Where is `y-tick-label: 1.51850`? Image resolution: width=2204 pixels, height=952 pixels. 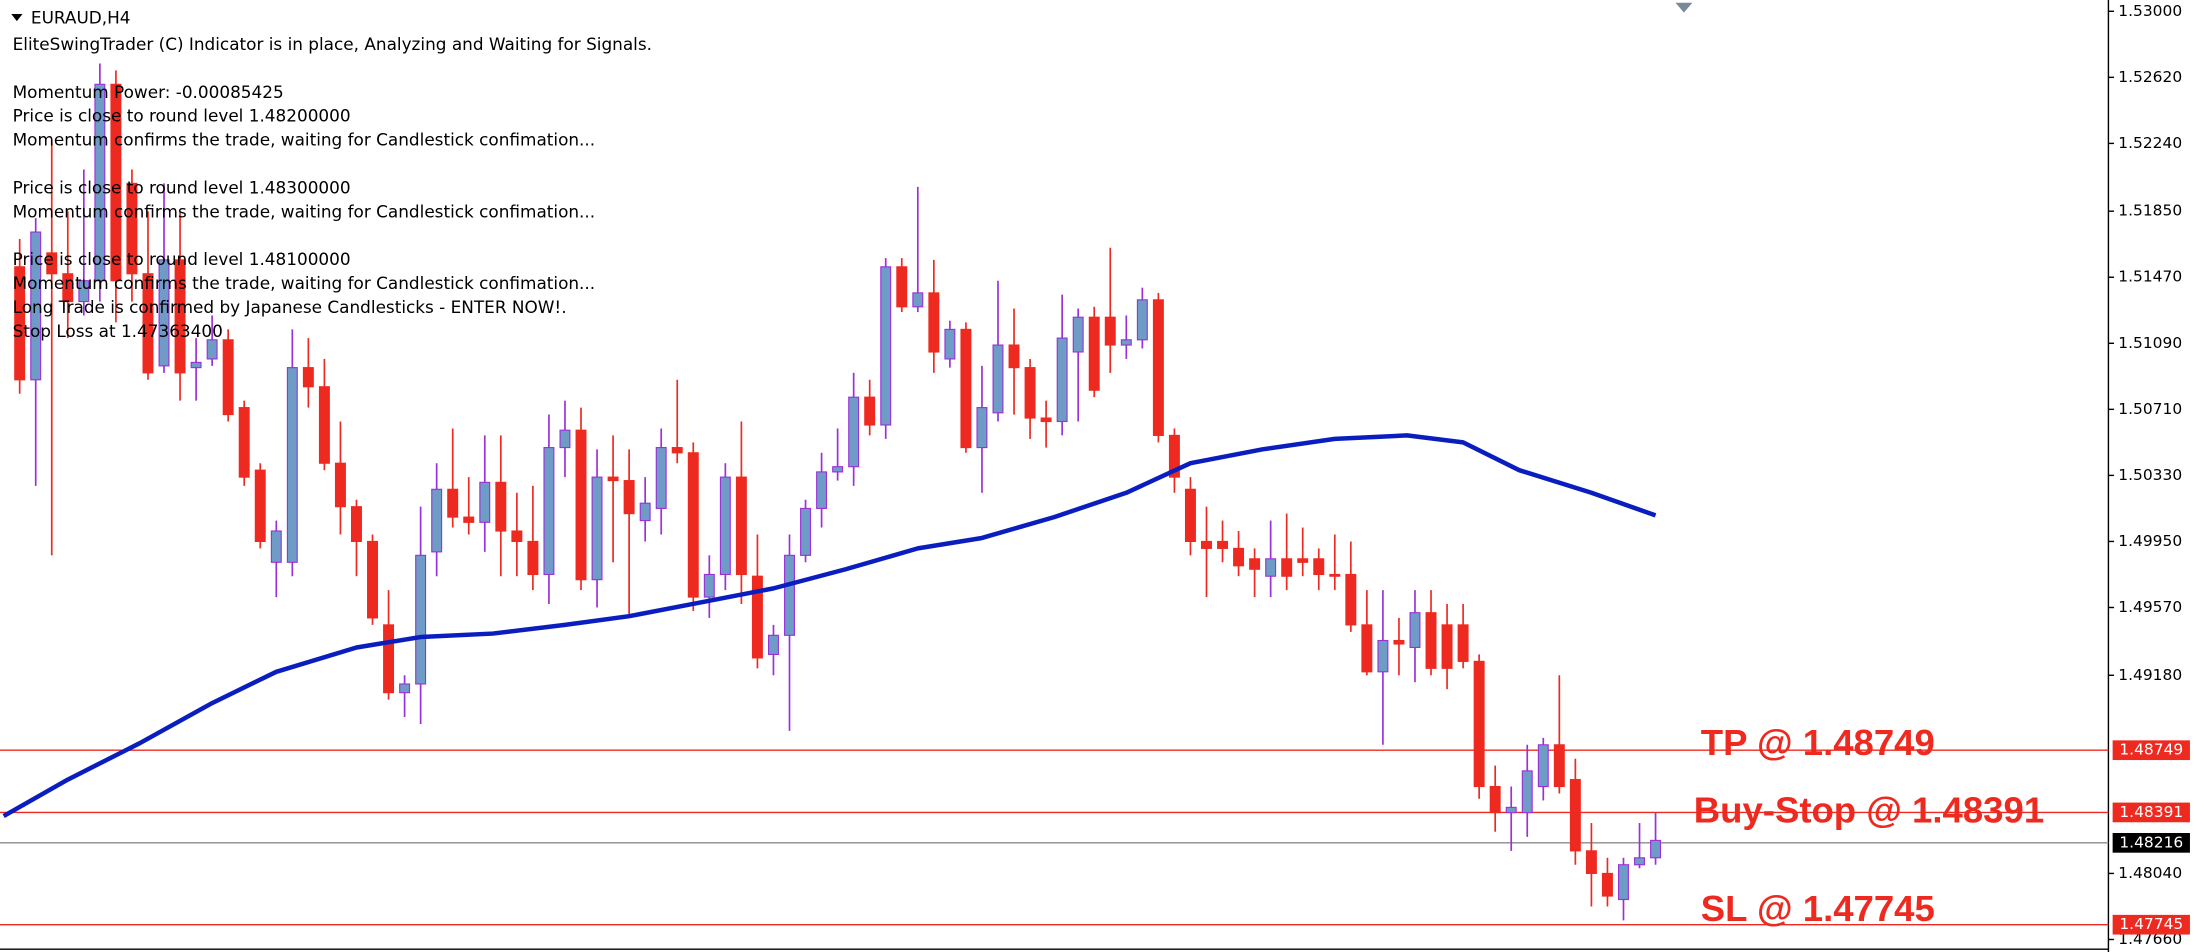
y-tick-label: 1.51850 is located at coordinates (2150, 211).